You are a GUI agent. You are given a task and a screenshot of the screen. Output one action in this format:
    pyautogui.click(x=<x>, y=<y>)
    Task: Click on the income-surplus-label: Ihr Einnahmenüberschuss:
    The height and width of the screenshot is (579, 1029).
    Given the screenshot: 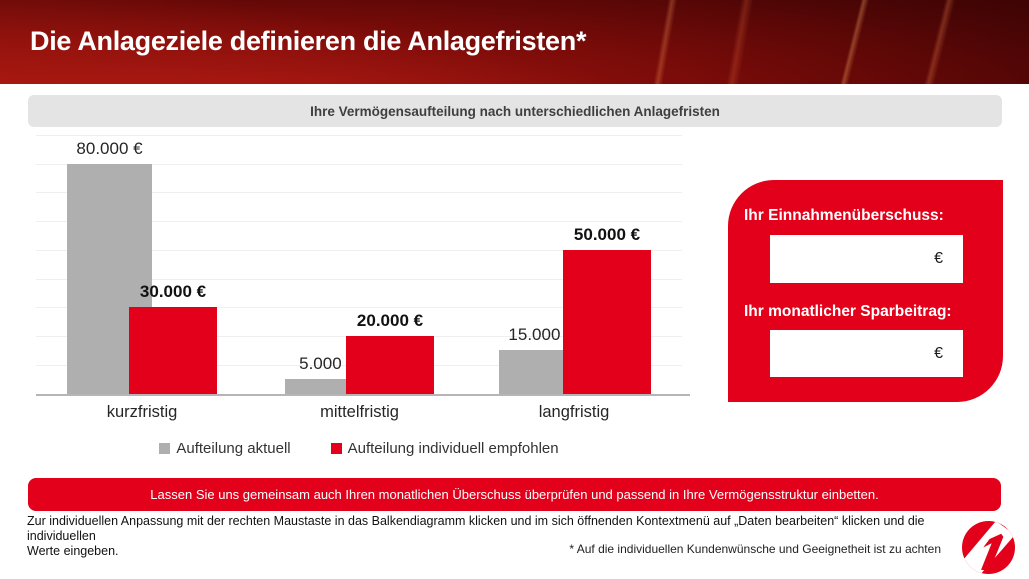 What is the action you would take?
    pyautogui.click(x=844, y=215)
    